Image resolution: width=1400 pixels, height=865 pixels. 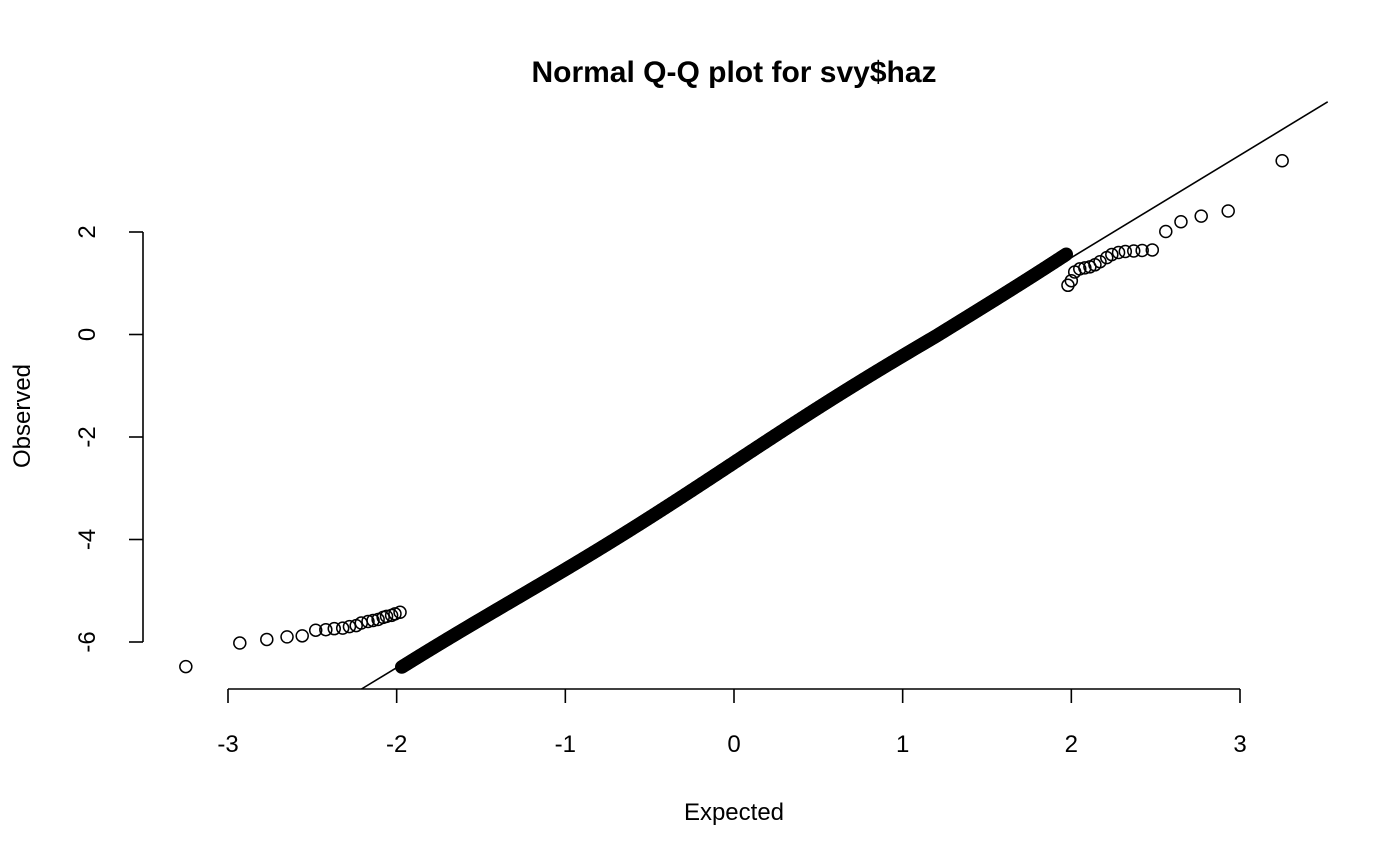 I want to click on x-tick-label: -3, so click(x=227, y=744).